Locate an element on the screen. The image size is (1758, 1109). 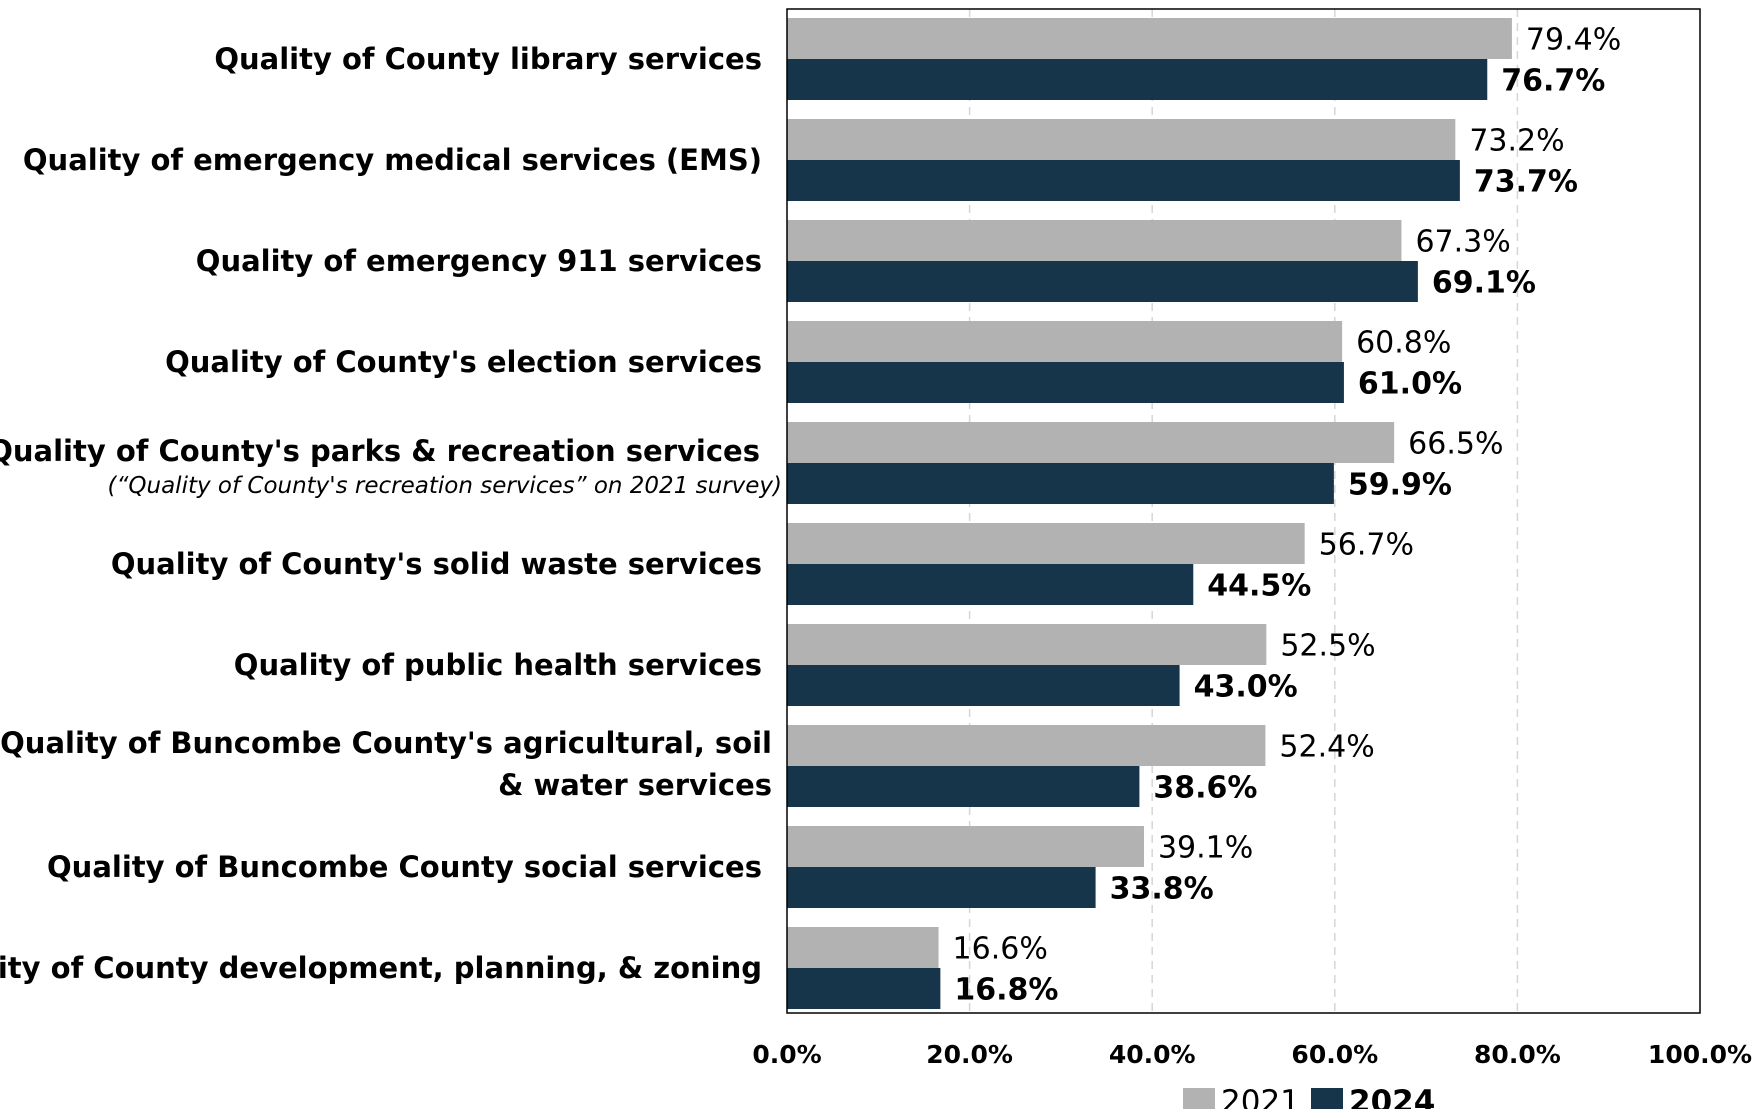
x-axis-tick-labels: 0.0% 20.0% 40.0% 60.0% 80.0% 100.0% is located at coordinates (1252, 1054).